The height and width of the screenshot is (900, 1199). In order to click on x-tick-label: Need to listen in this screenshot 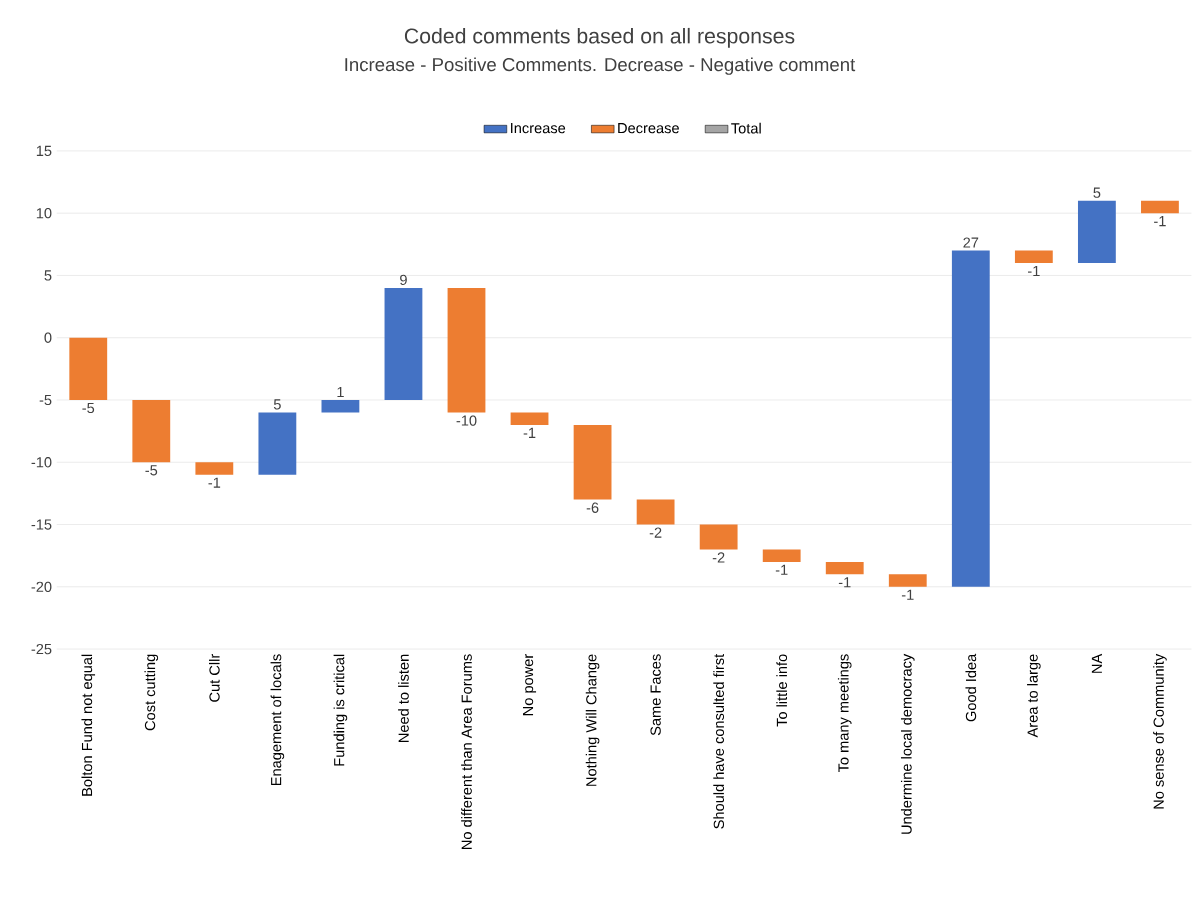, I will do `click(403, 698)`.